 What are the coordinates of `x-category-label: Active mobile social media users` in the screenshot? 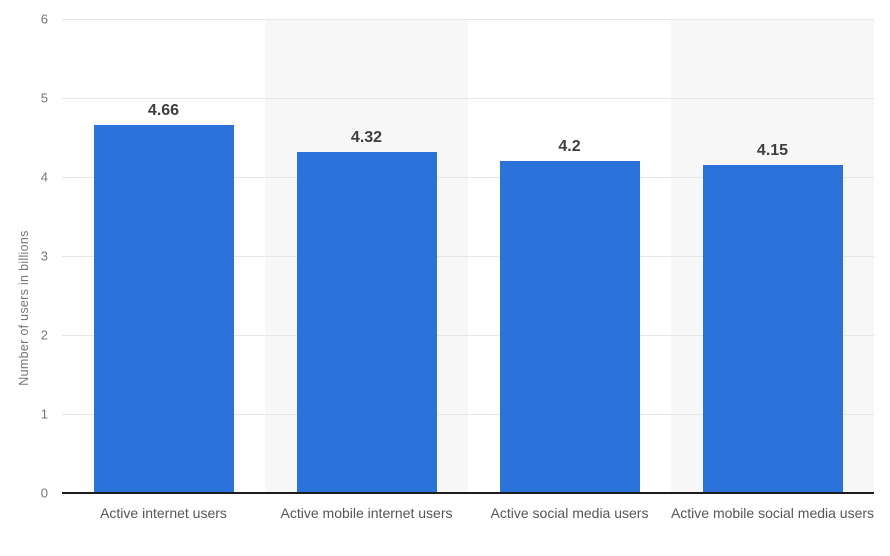 It's located at (772, 513).